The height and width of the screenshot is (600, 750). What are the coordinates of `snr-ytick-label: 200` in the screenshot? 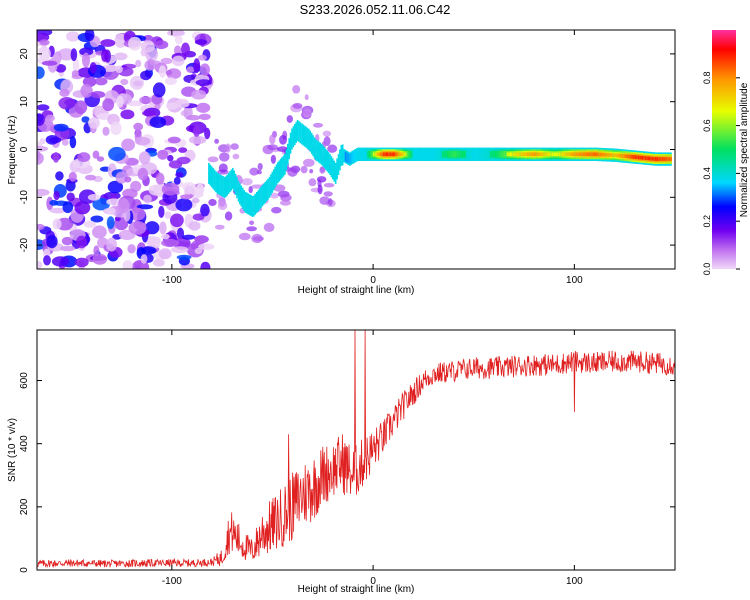 It's located at (24, 506).